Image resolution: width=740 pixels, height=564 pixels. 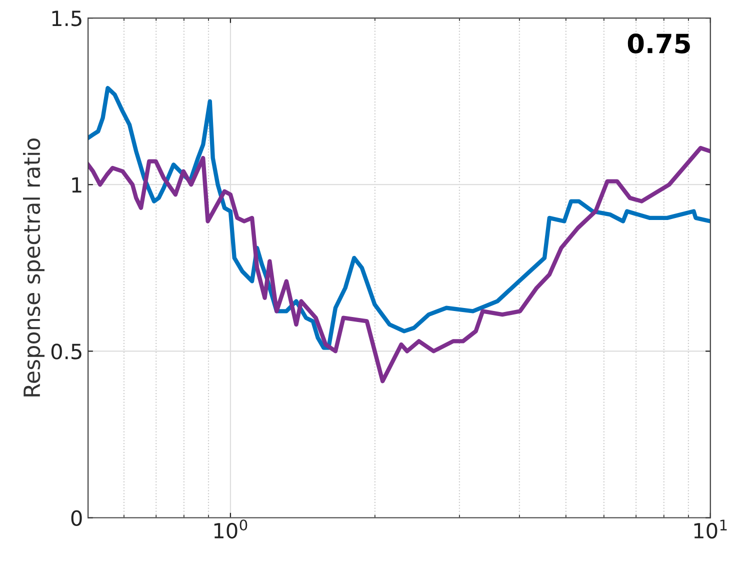 I want to click on y-tick-label: 1, so click(x=77, y=185).